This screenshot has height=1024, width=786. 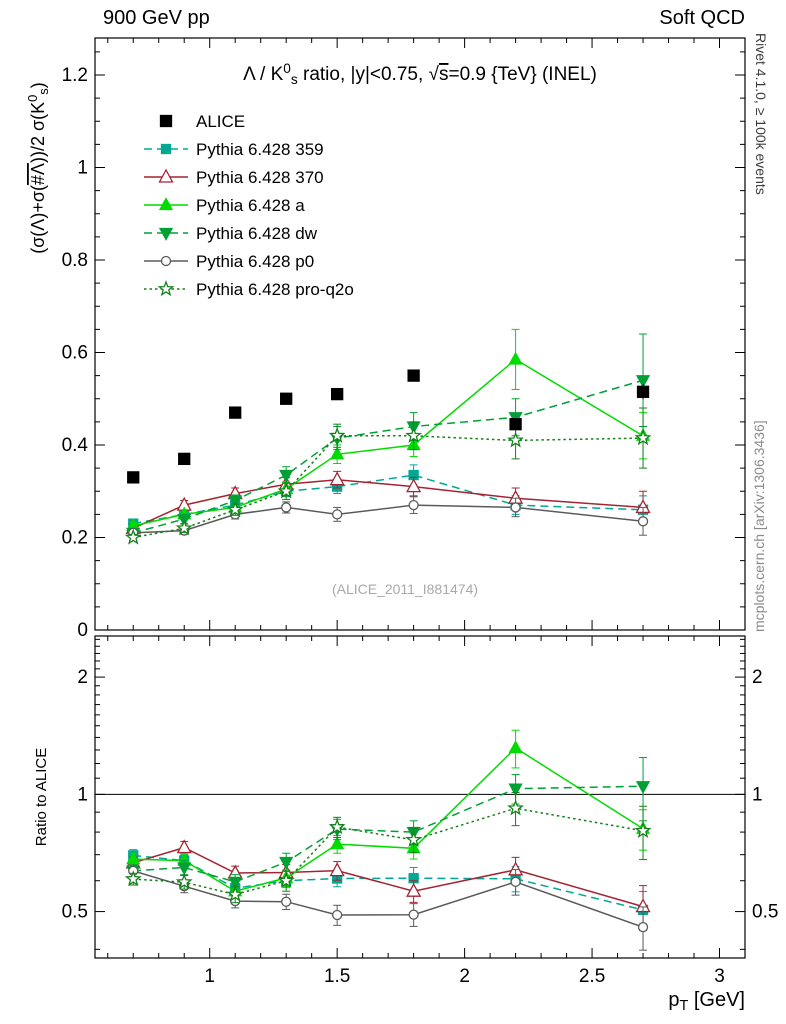 I want to click on legend-label: Pythia 6.428 370, so click(x=260, y=177).